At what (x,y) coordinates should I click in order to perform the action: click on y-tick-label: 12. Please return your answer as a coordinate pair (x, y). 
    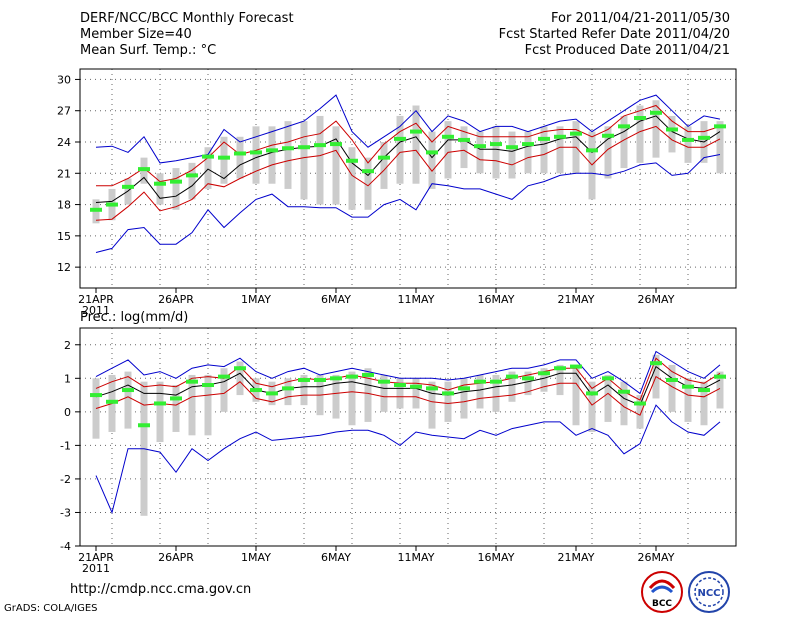
    Looking at the image, I should click on (64, 267).